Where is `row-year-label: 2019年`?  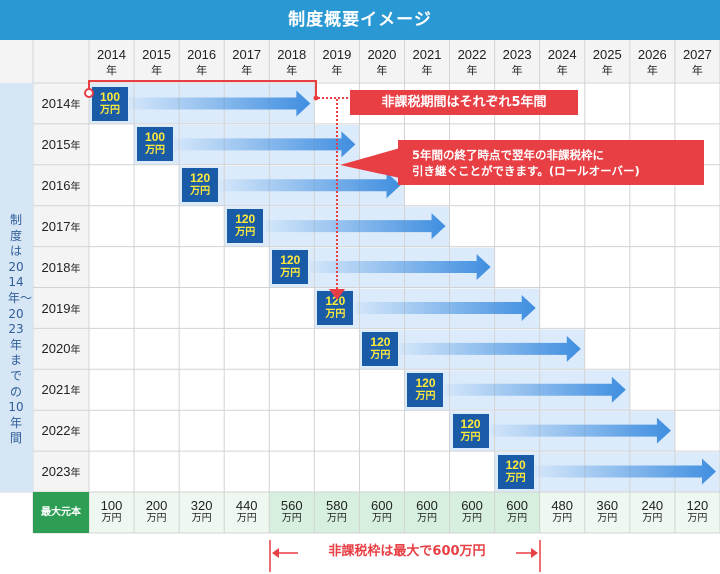
row-year-label: 2019年 is located at coordinates (61, 308).